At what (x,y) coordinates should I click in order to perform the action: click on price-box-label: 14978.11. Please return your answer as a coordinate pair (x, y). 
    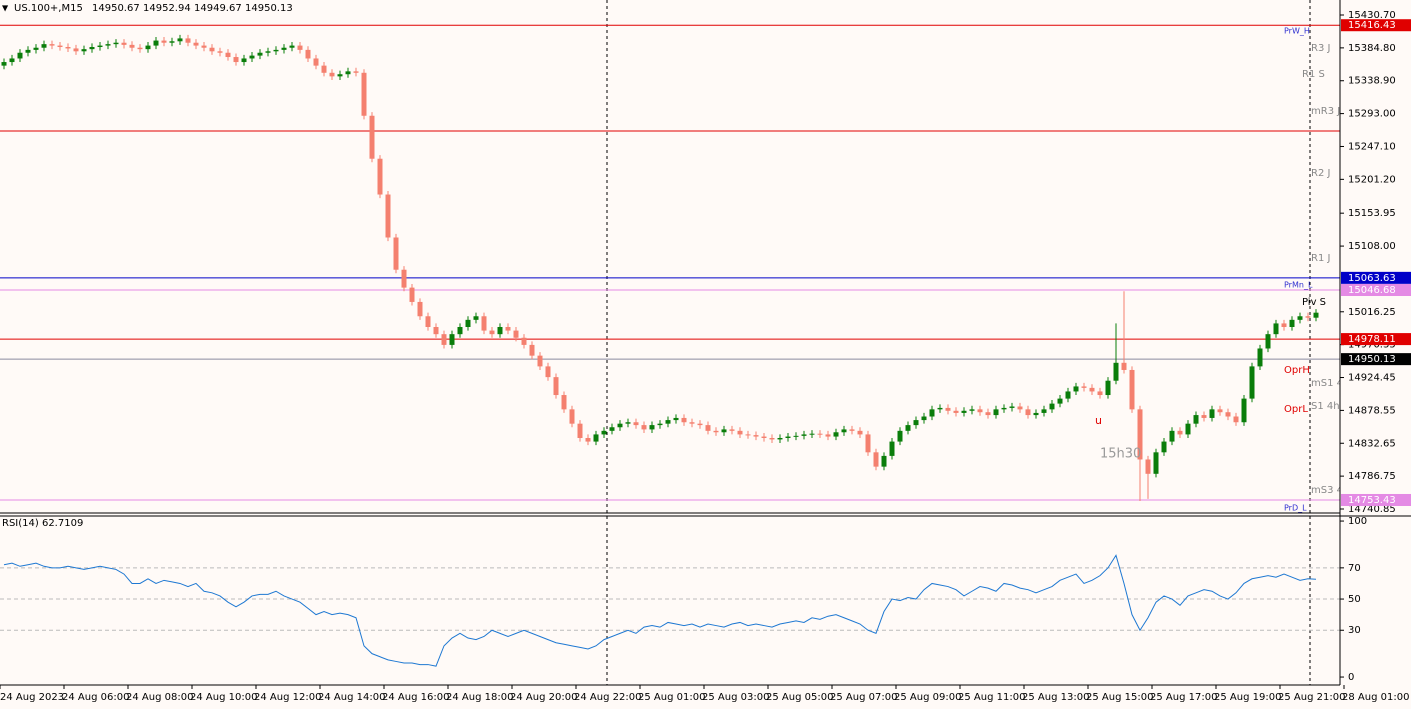
    Looking at the image, I should click on (1372, 339).